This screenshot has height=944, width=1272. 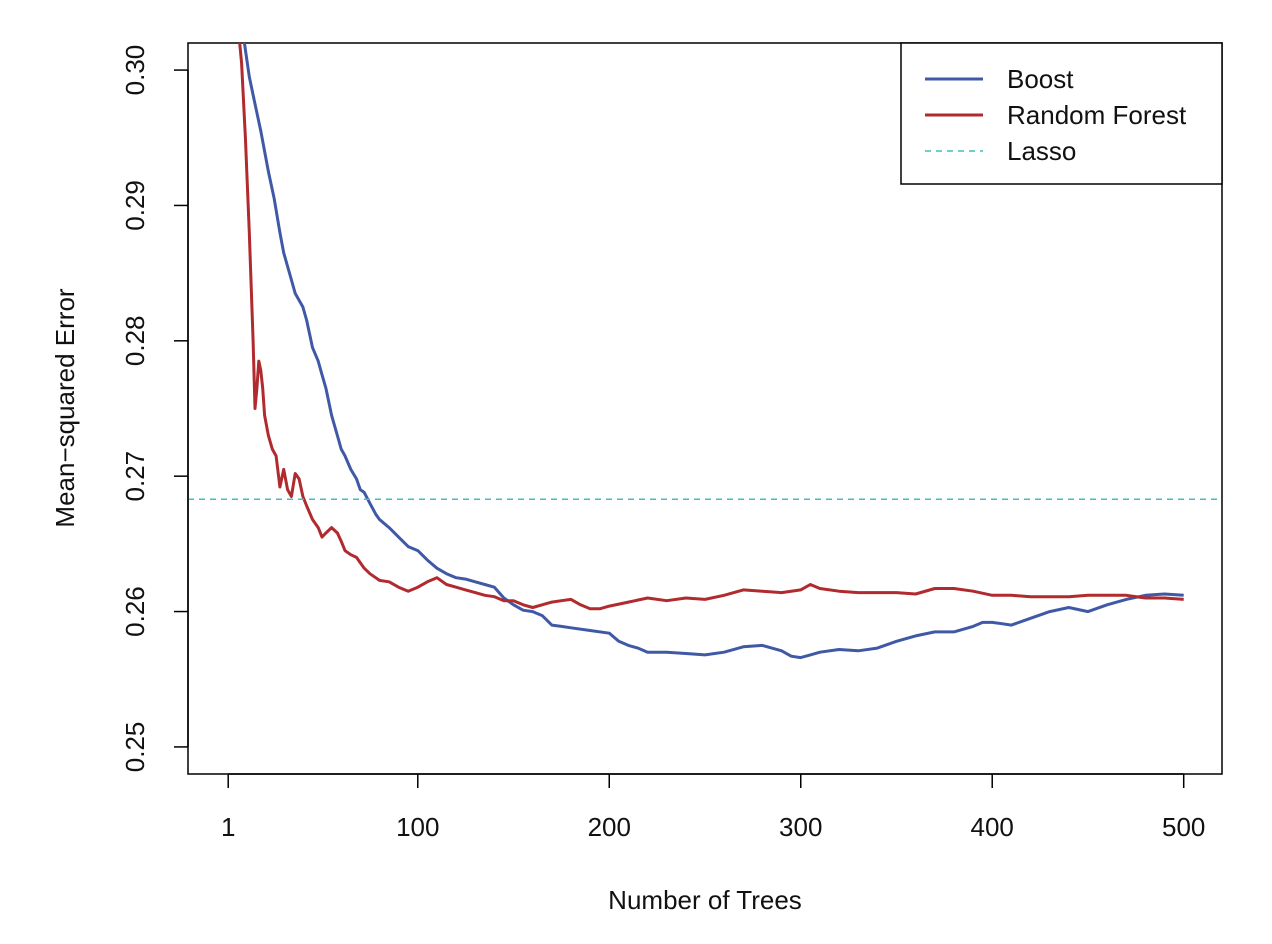 What do you see at coordinates (1097, 115) in the screenshot?
I see `legend-label: Random Forest` at bounding box center [1097, 115].